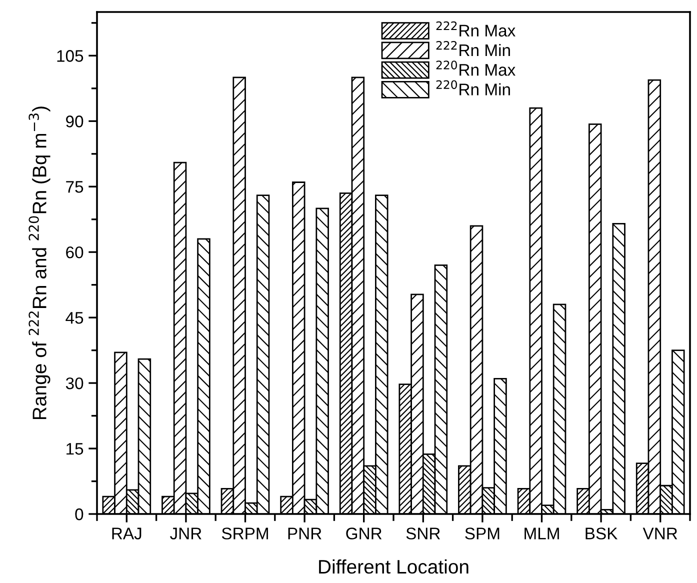  I want to click on x-tick-label: SRPM, so click(245, 534).